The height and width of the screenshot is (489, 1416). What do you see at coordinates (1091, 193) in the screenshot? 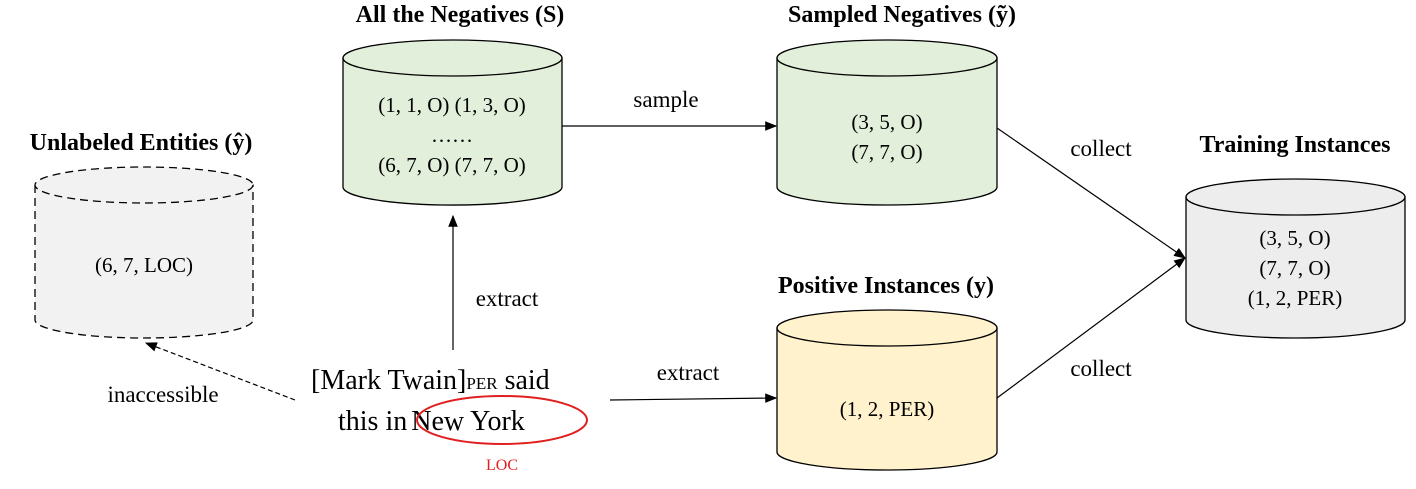
I see `arrow-collect-top` at bounding box center [1091, 193].